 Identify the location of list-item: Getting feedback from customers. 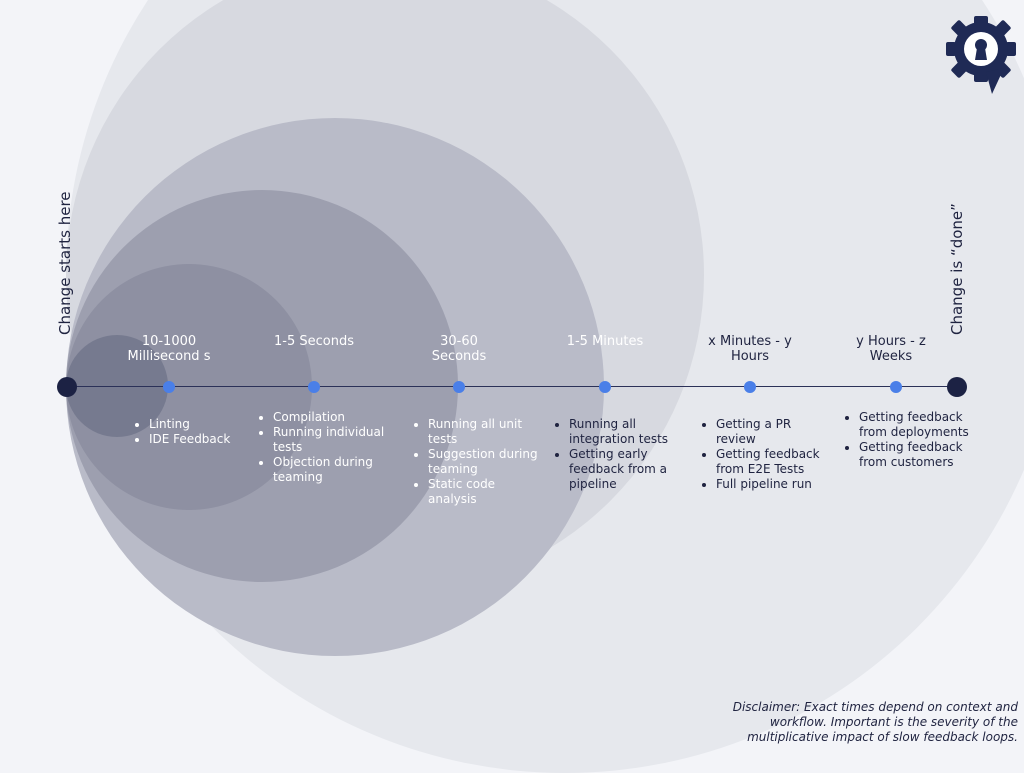
(915, 455).